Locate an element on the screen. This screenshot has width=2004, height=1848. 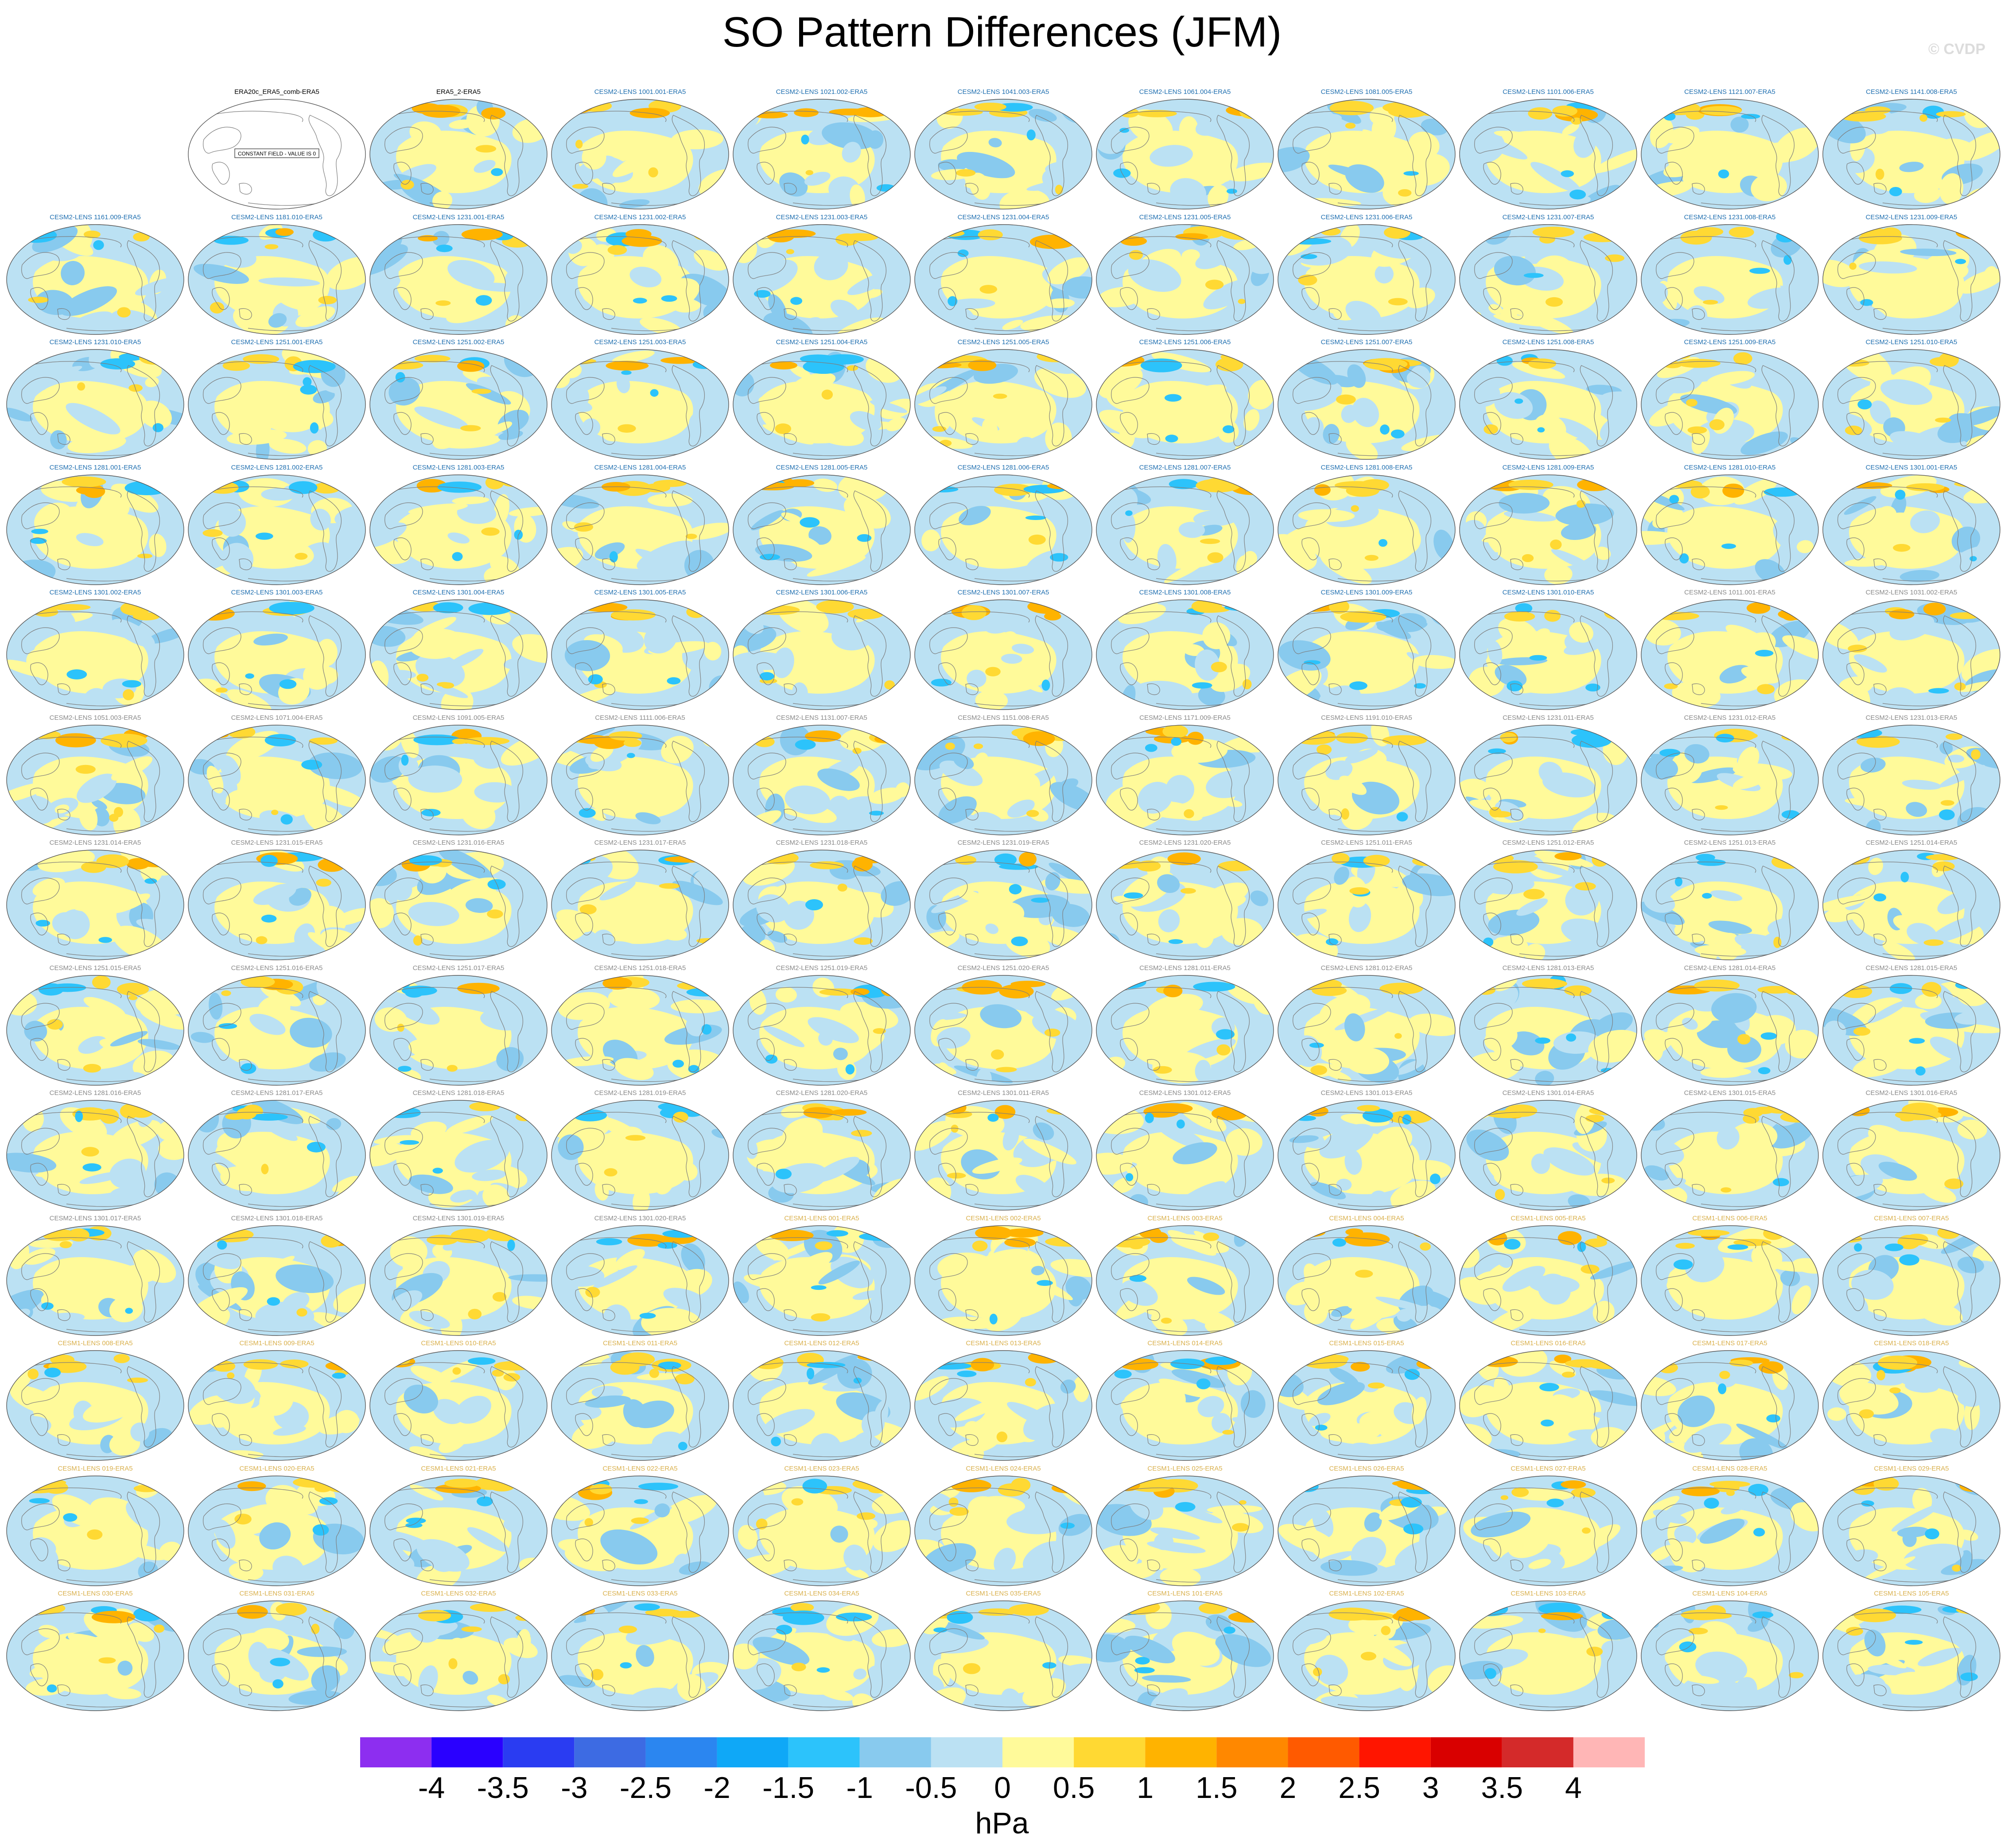
panel-title: CESM1-LENS 020-ERA5 is located at coordinates (277, 1468).